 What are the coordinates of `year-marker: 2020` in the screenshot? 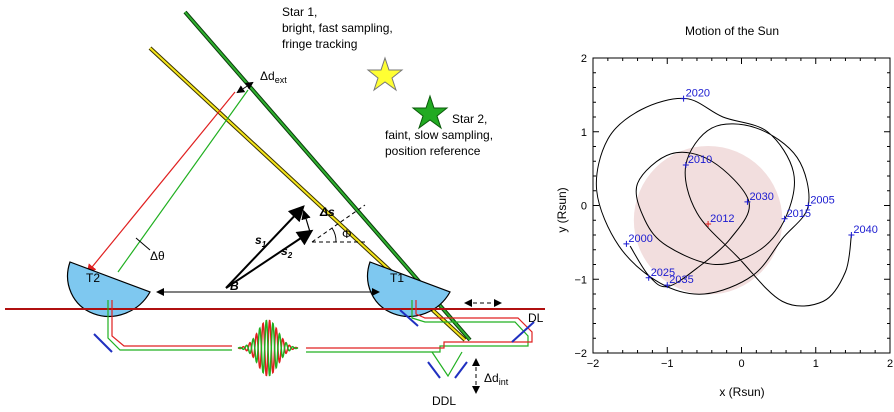 It's located at (695, 95).